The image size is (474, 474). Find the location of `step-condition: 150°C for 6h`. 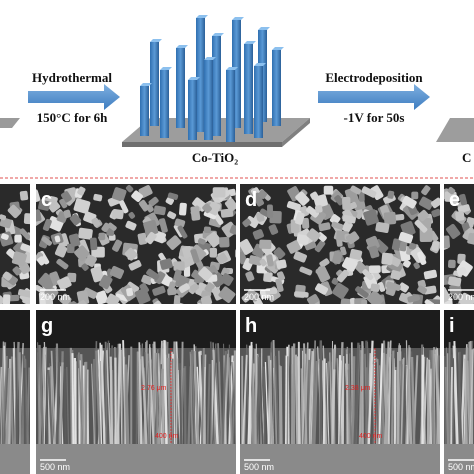

step-condition: 150°C for 6h is located at coordinates (72, 117).